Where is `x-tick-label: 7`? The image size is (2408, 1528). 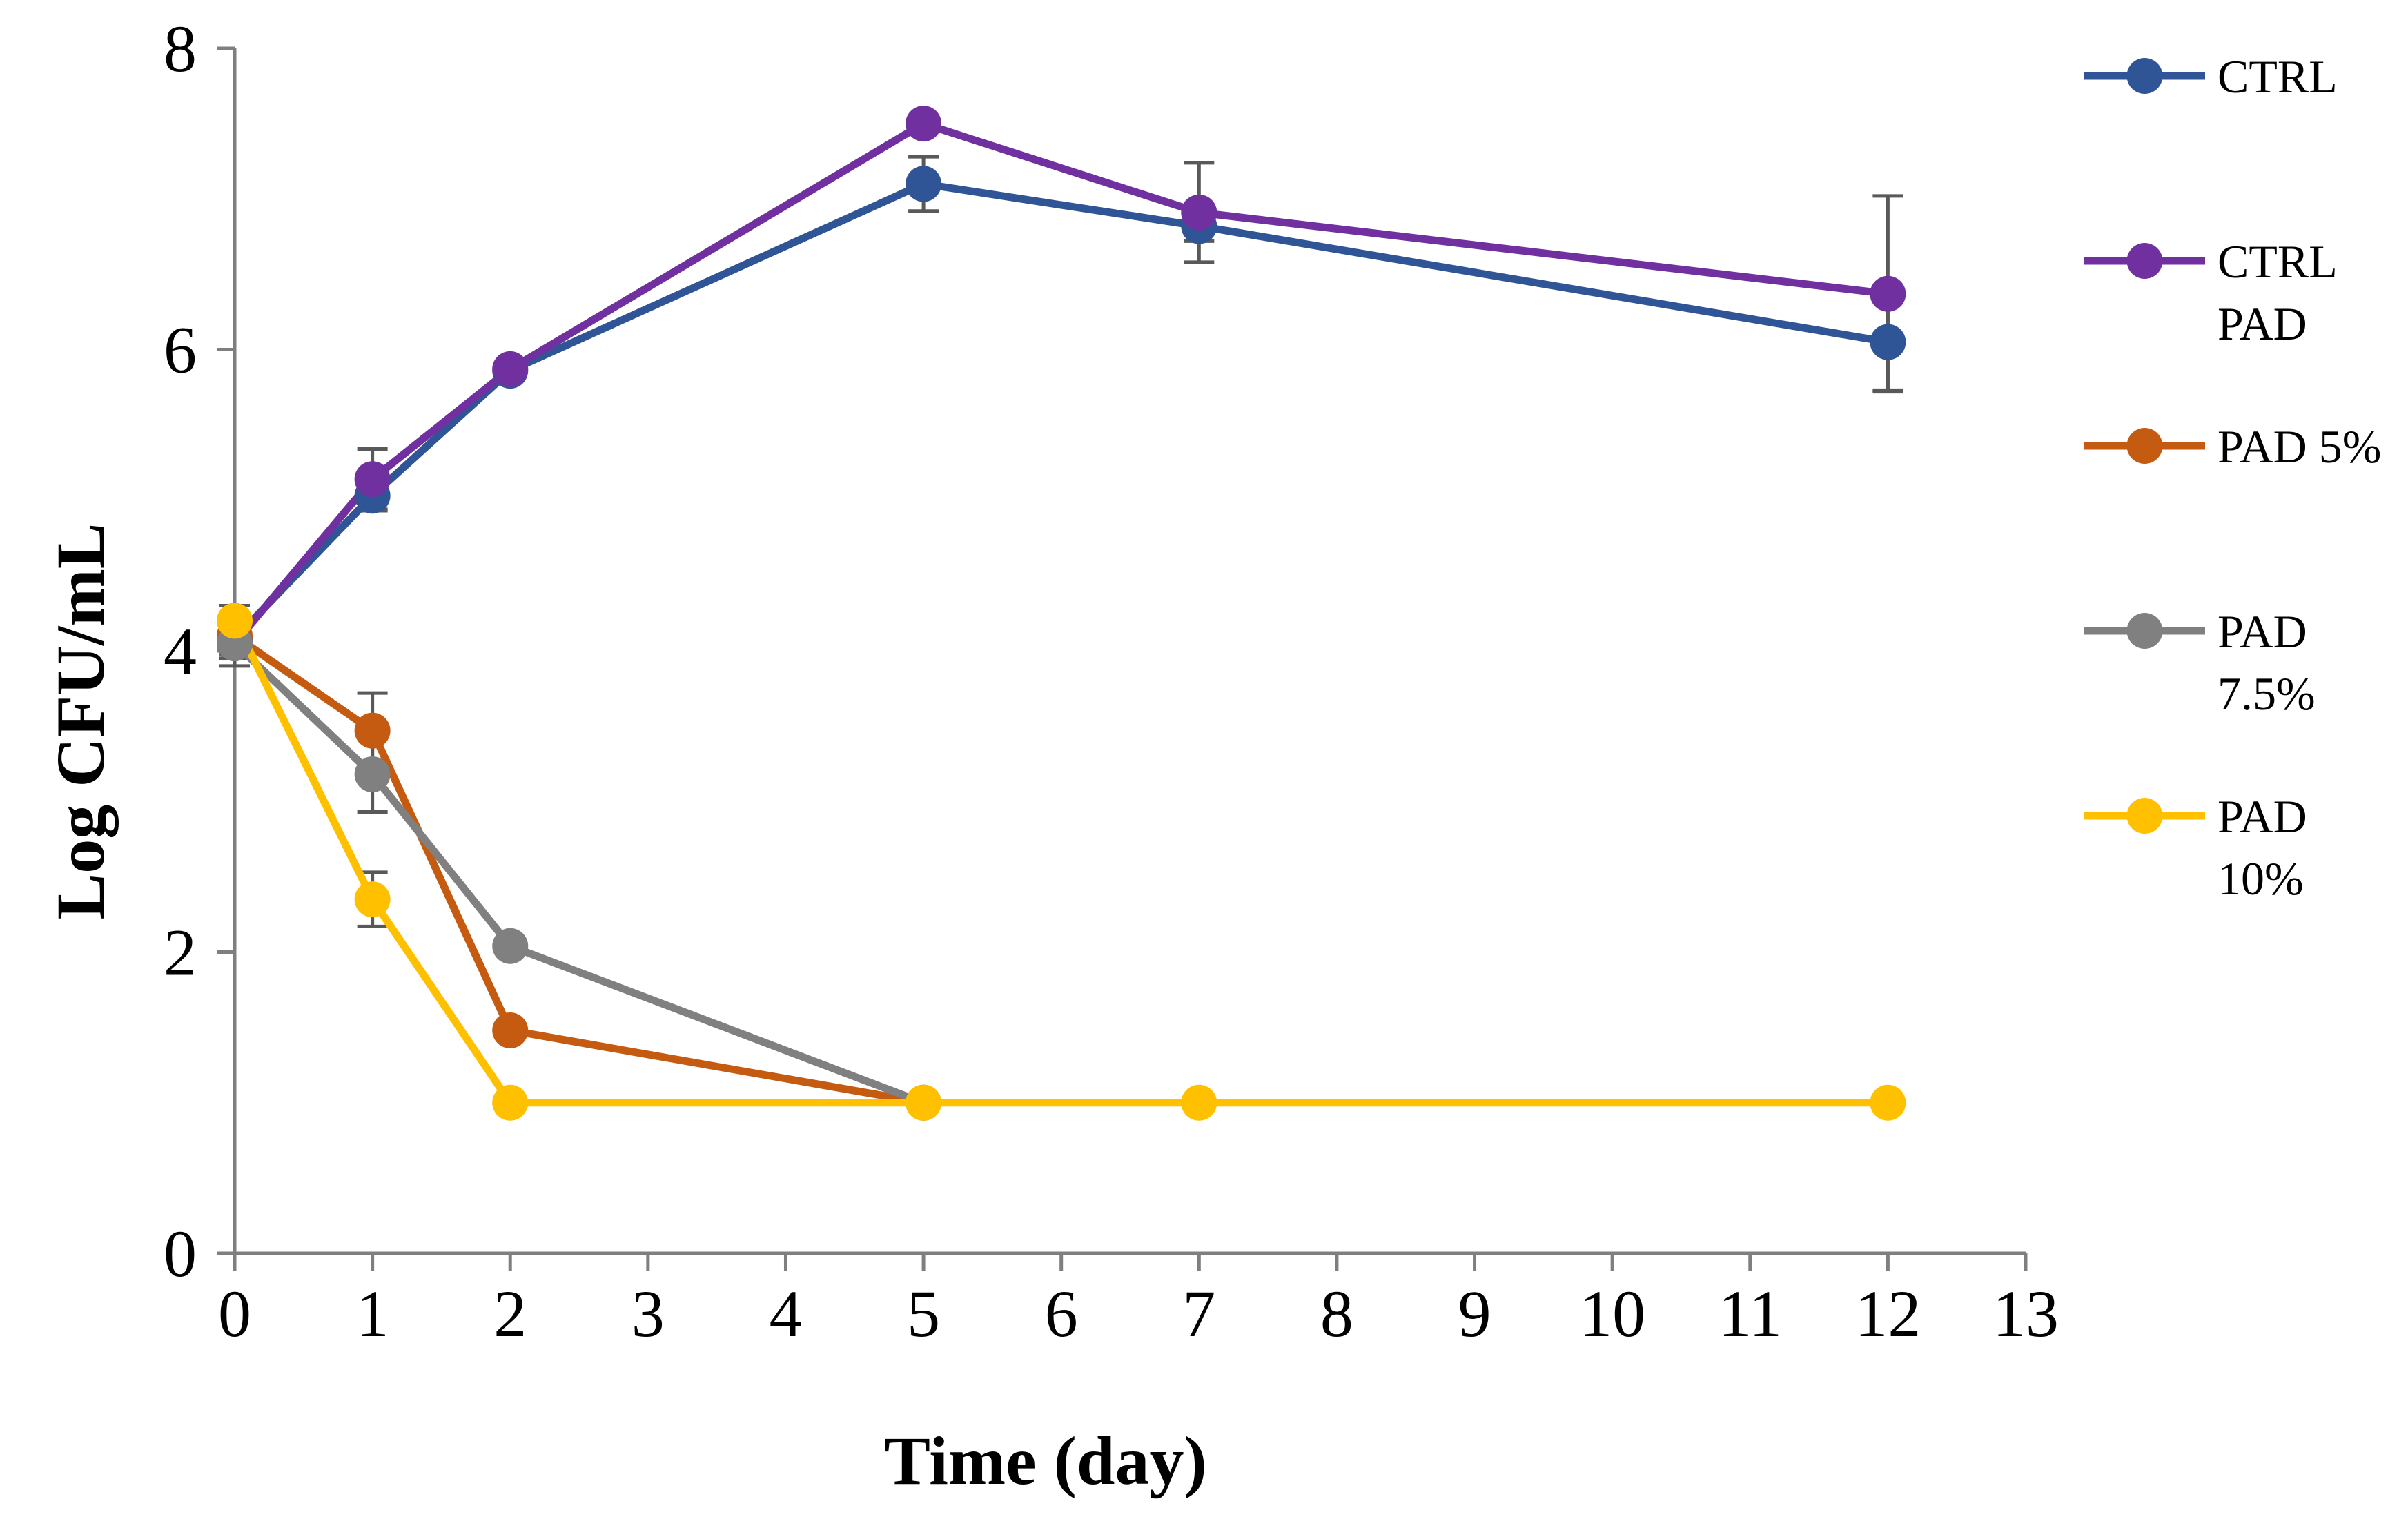
x-tick-label: 7 is located at coordinates (1198, 1314).